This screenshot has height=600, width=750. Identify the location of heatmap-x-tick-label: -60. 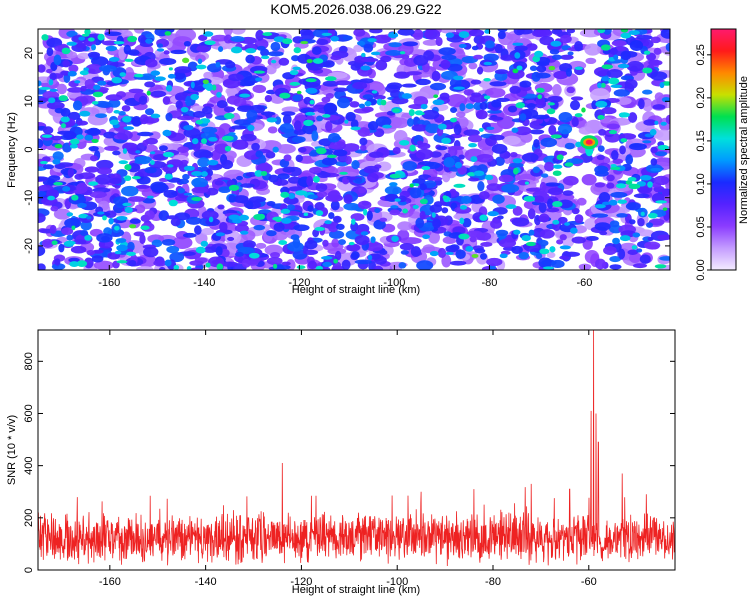
(585, 283).